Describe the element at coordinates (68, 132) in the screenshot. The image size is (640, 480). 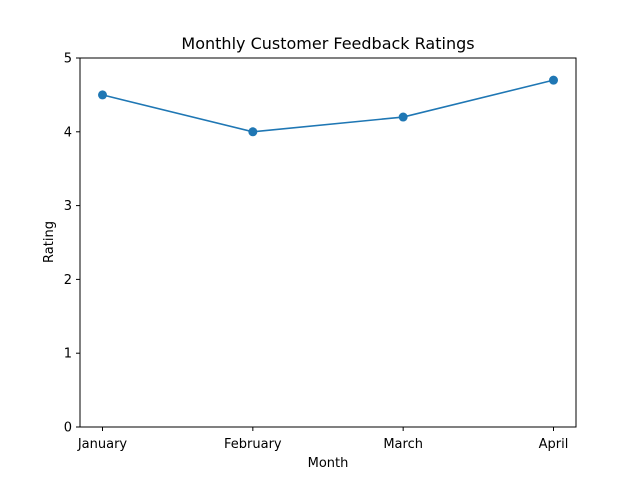
I see `y-tick-label: 4` at that location.